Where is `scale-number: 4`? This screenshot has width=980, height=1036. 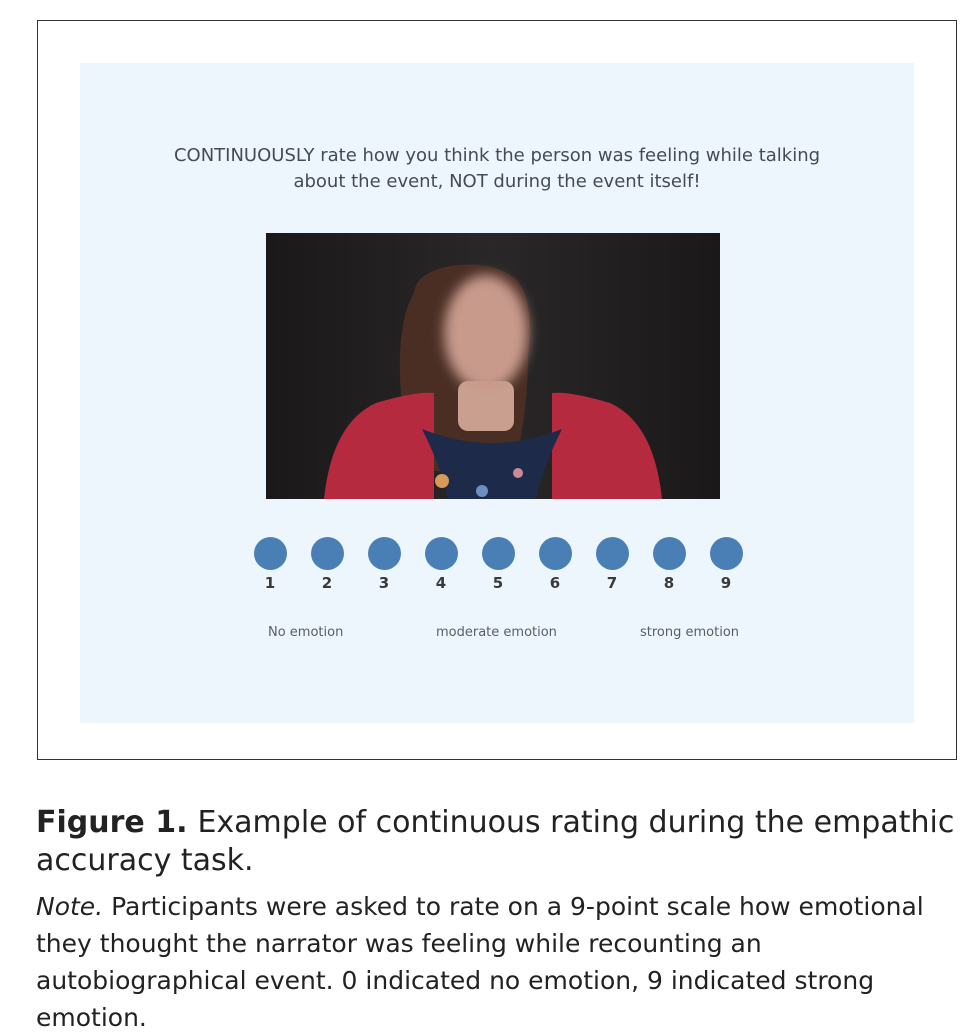
scale-number: 4 is located at coordinates (441, 583).